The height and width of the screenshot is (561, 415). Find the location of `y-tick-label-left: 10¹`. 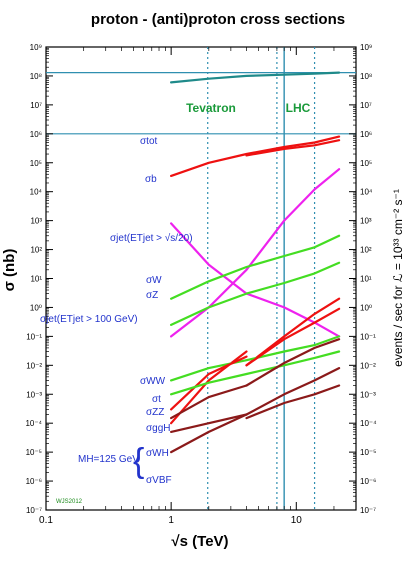

y-tick-label-left: 10¹ is located at coordinates (36, 279).